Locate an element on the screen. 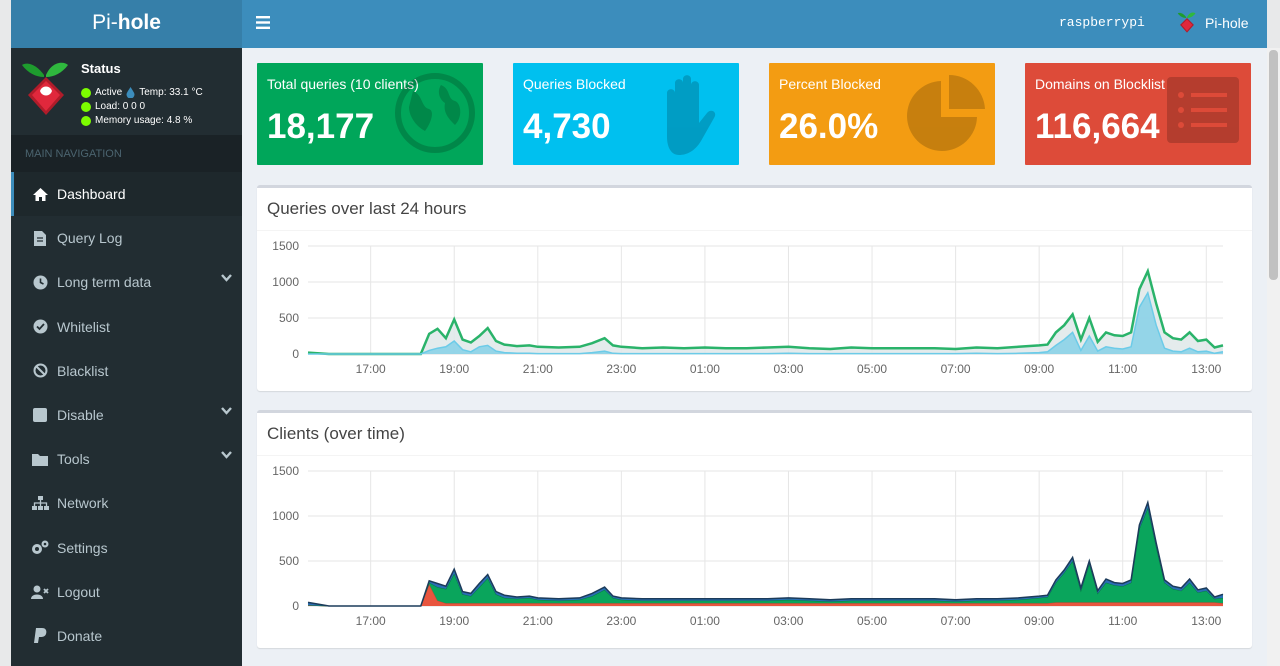  status-title: Status is located at coordinates (101, 68).